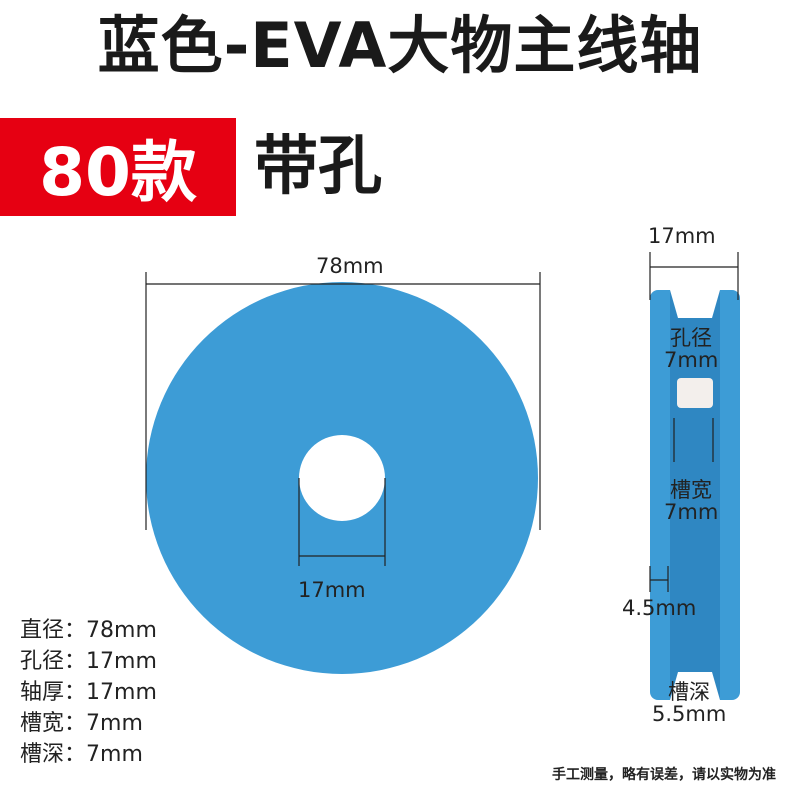 This screenshot has height=800, width=800. I want to click on side-groove-depth-label: 槽深, so click(689, 692).